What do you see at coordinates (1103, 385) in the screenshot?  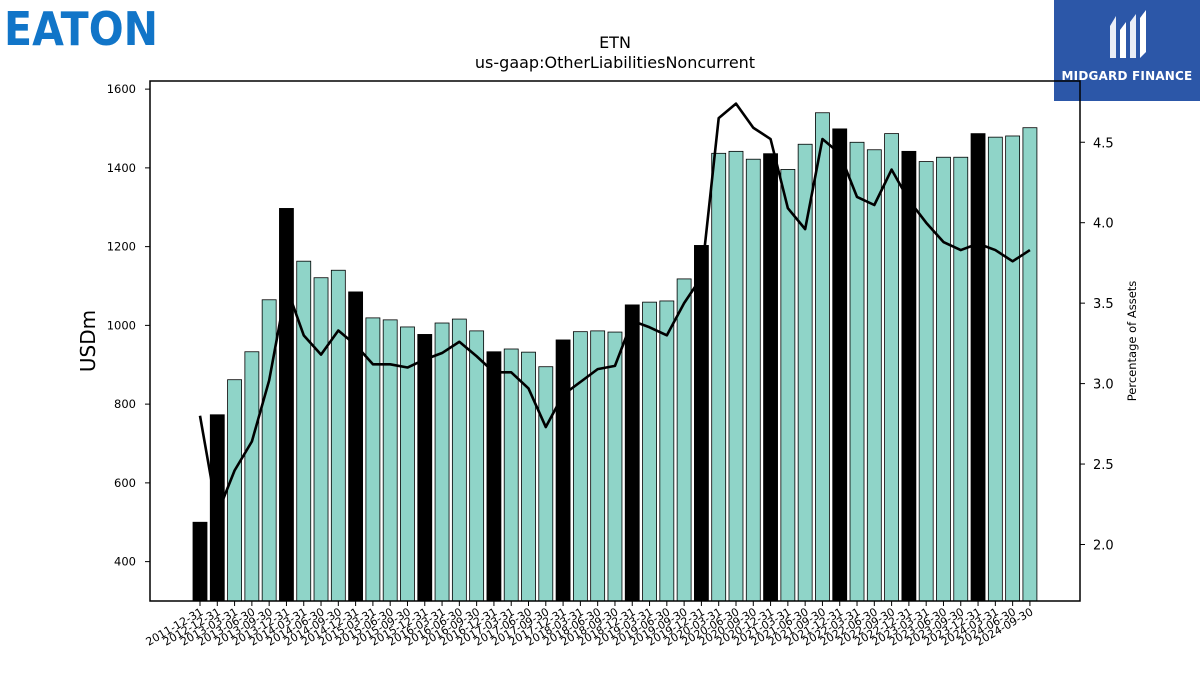 I see `y-tick-label-right: 3.0` at bounding box center [1103, 385].